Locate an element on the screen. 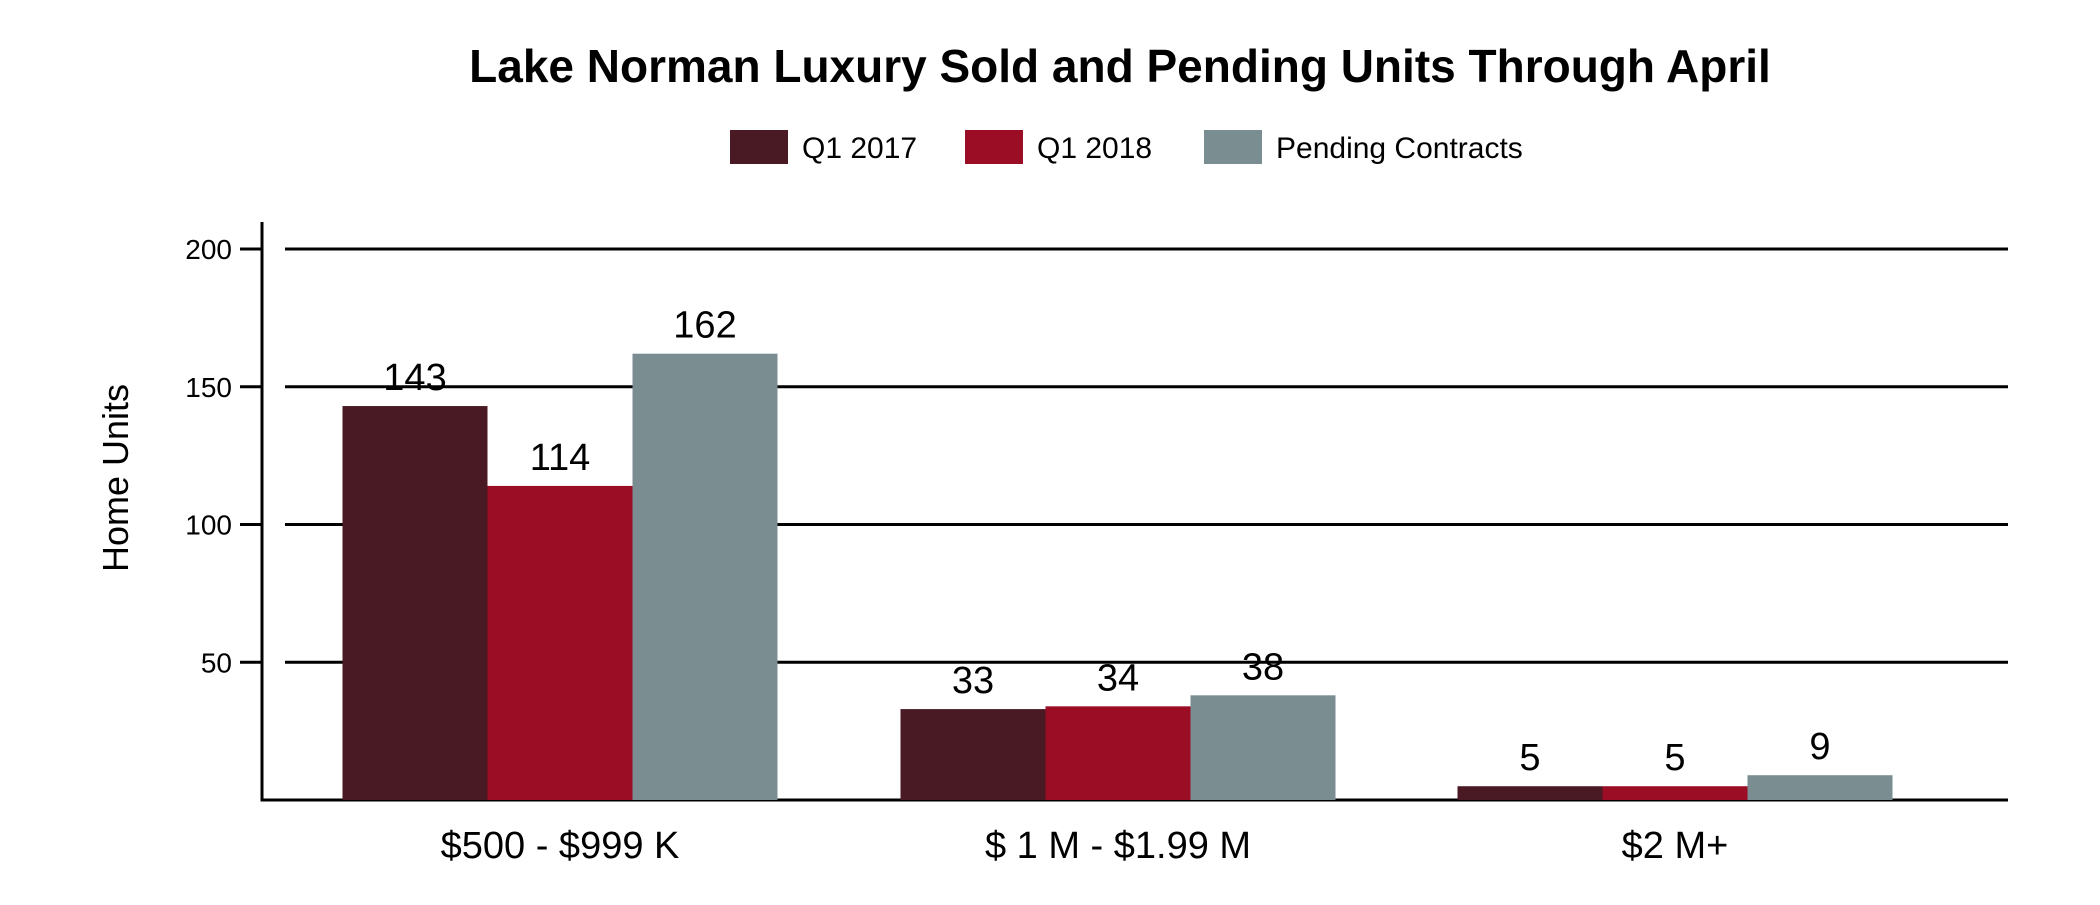  legend-label: Pending Contracts is located at coordinates (1399, 148).